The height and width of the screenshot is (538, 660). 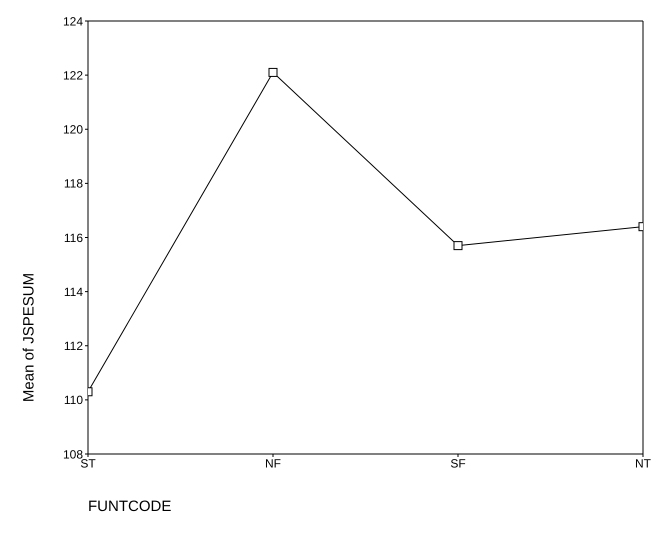 What do you see at coordinates (74, 237) in the screenshot?
I see `y-tick-label: 116` at bounding box center [74, 237].